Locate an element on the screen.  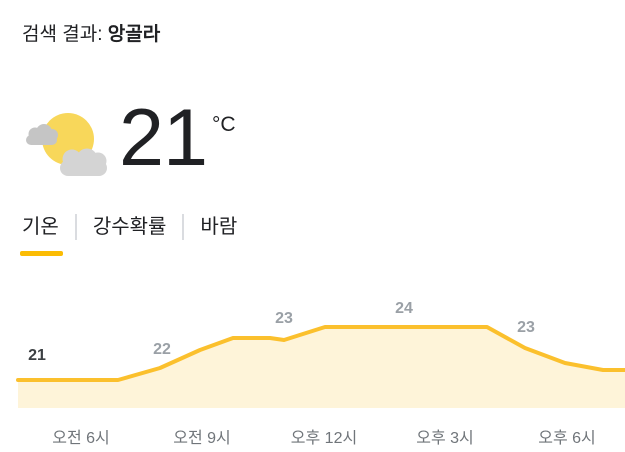
location-name: 앙골라 is located at coordinates (134, 34).